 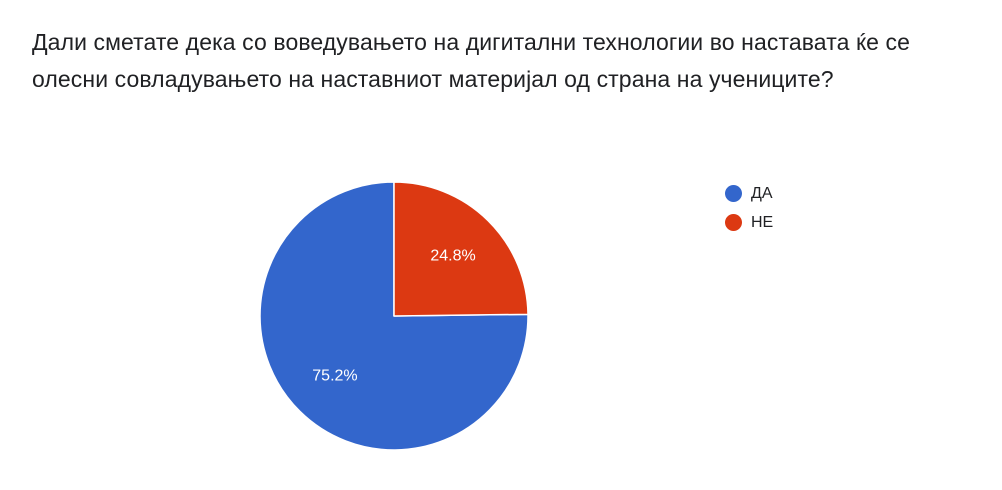 I want to click on chart-legend: ДА НЕ, so click(x=749, y=208).